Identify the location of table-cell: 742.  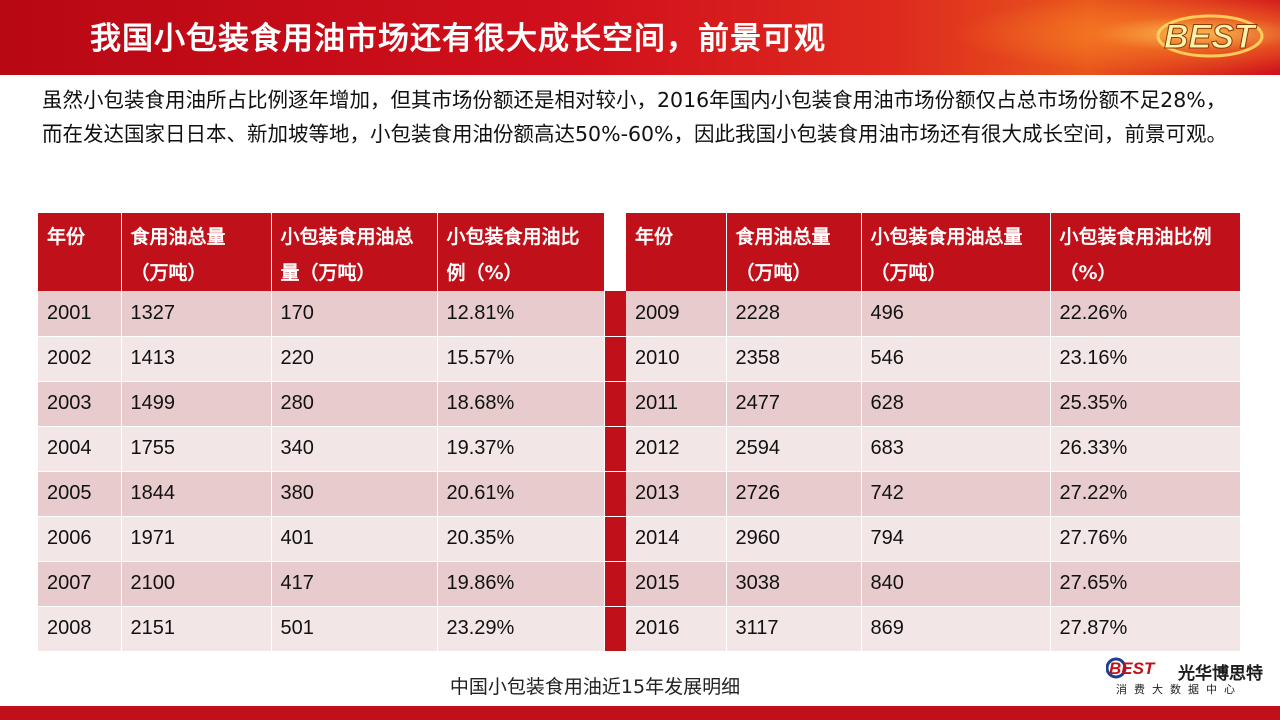
(956, 494).